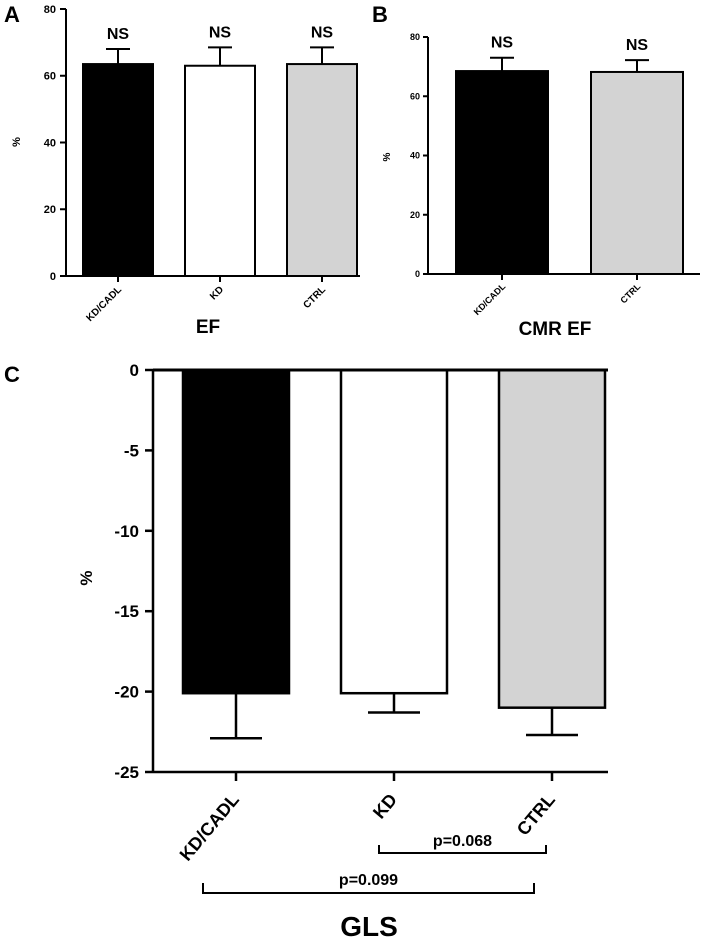  What do you see at coordinates (417, 274) in the screenshot?
I see `panel-b-y-tick-label: 0` at bounding box center [417, 274].